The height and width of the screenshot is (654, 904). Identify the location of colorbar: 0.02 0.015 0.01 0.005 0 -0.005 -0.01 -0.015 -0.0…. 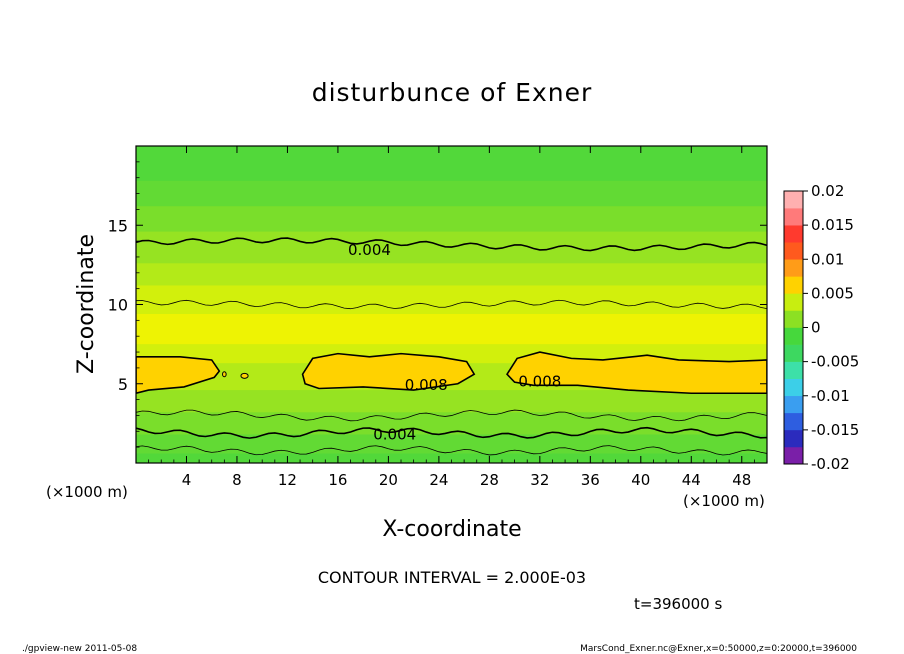
(821, 327).